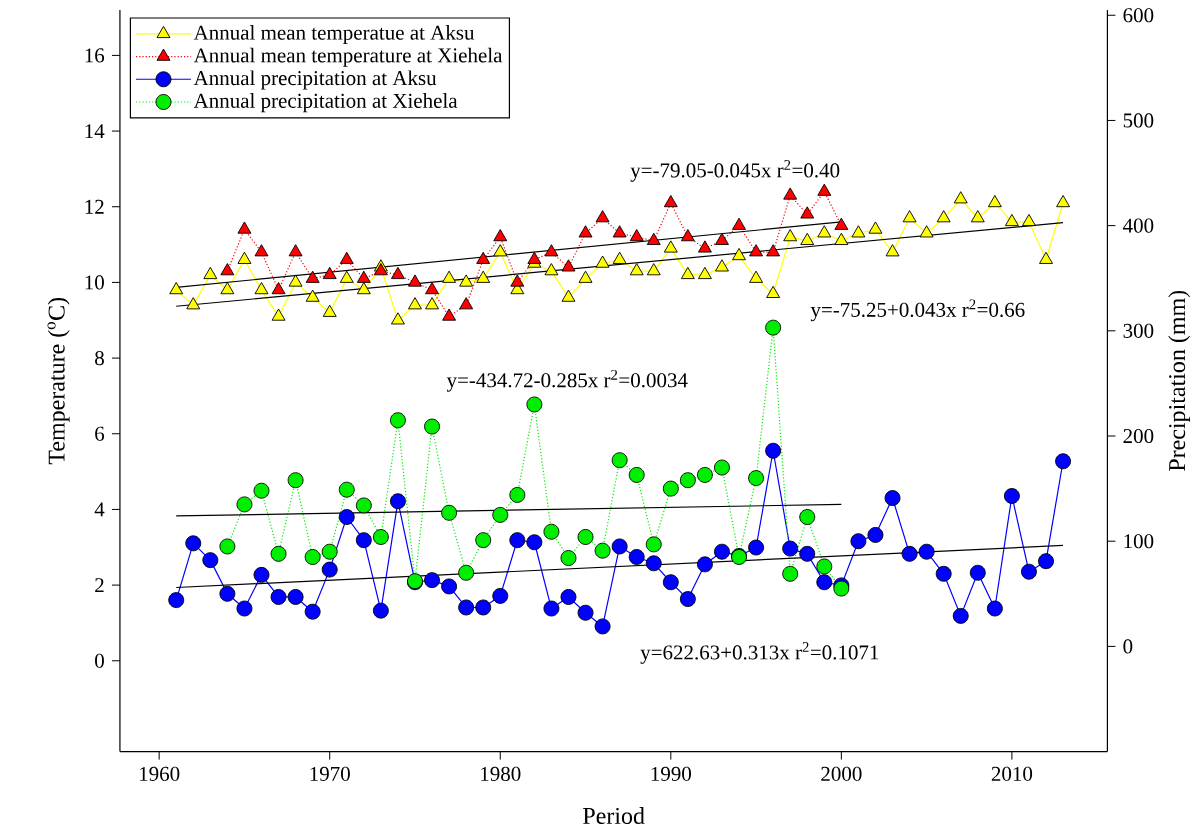 Image resolution: width=1197 pixels, height=831 pixels. I want to click on legend-label: Annual precipitation at Aksu, so click(315, 80).